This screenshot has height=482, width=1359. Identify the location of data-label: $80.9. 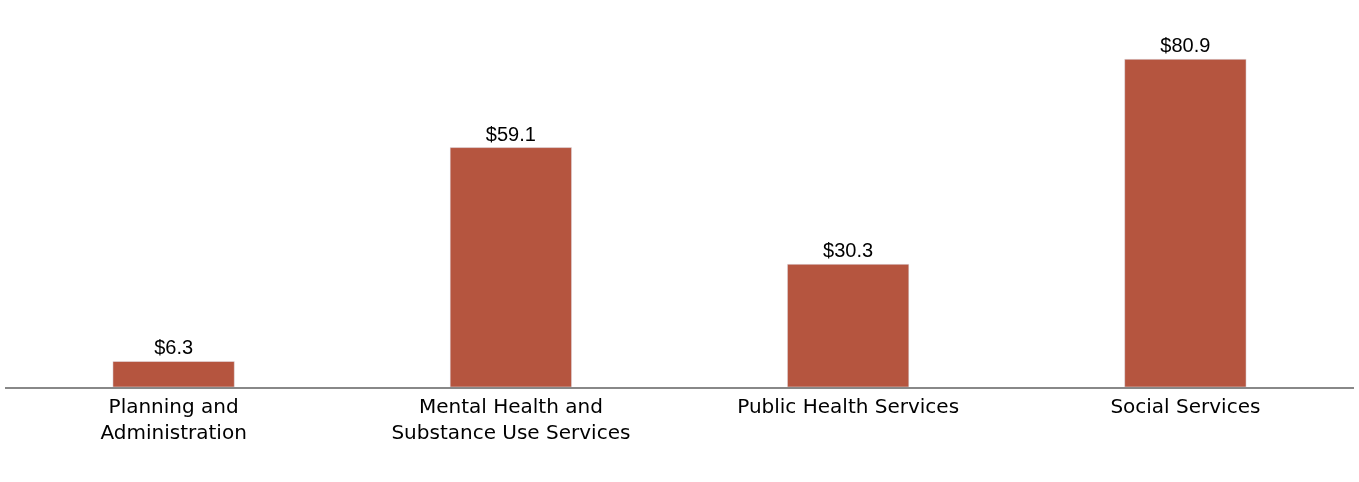
(1185, 45).